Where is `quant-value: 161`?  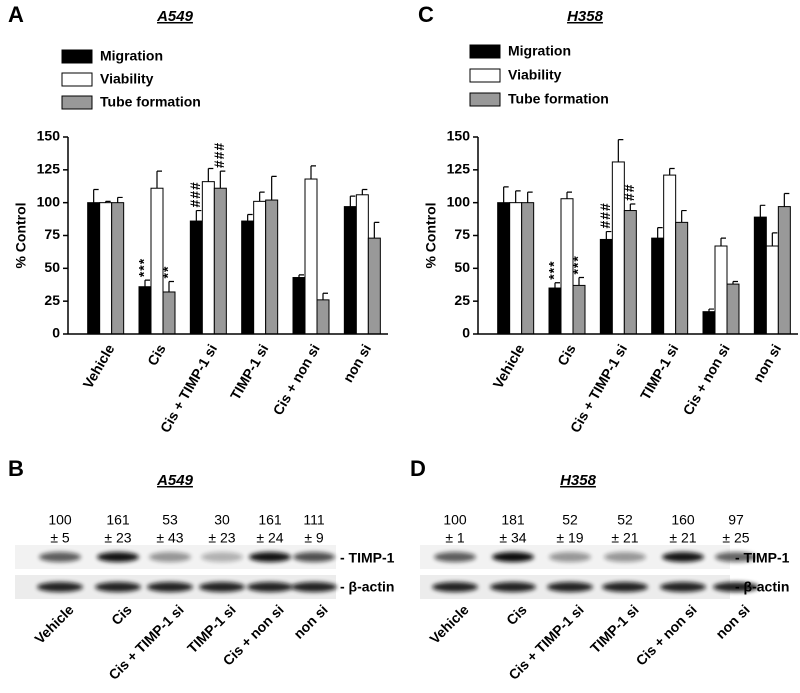 quant-value: 161 is located at coordinates (270, 520).